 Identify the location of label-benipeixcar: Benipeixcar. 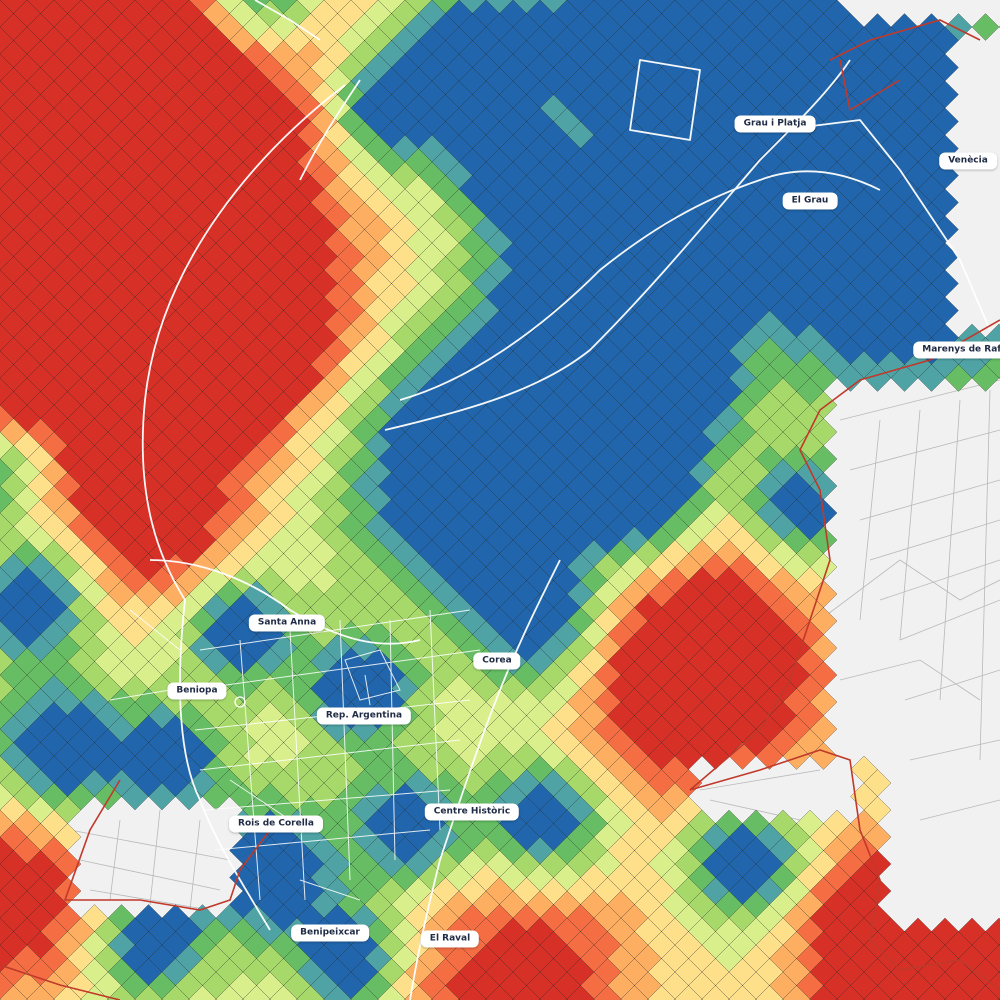
(330, 933).